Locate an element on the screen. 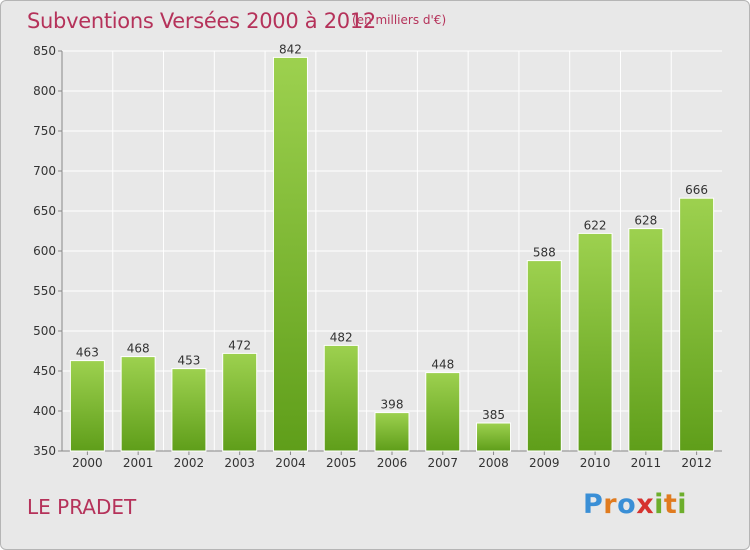 The height and width of the screenshot is (550, 750). proxiti-logo: Proxiti is located at coordinates (635, 504).